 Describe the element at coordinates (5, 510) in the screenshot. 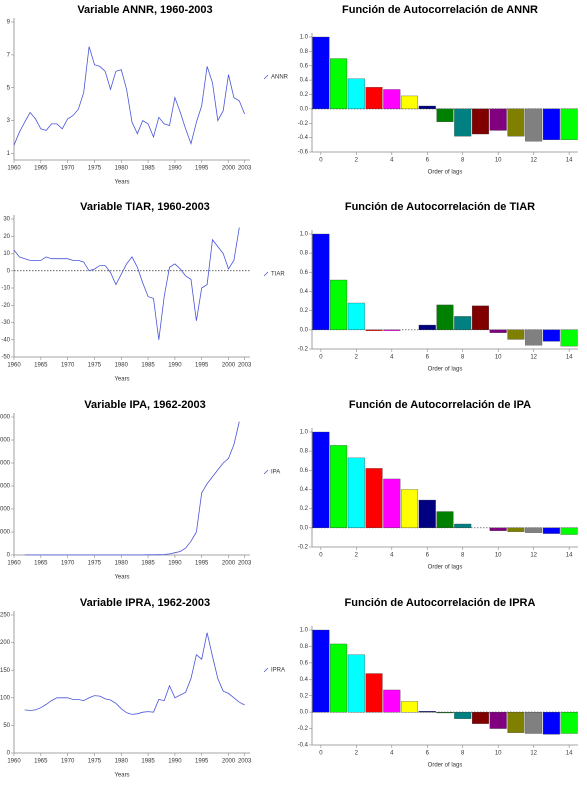

I see `y-tick-label: 2000` at that location.